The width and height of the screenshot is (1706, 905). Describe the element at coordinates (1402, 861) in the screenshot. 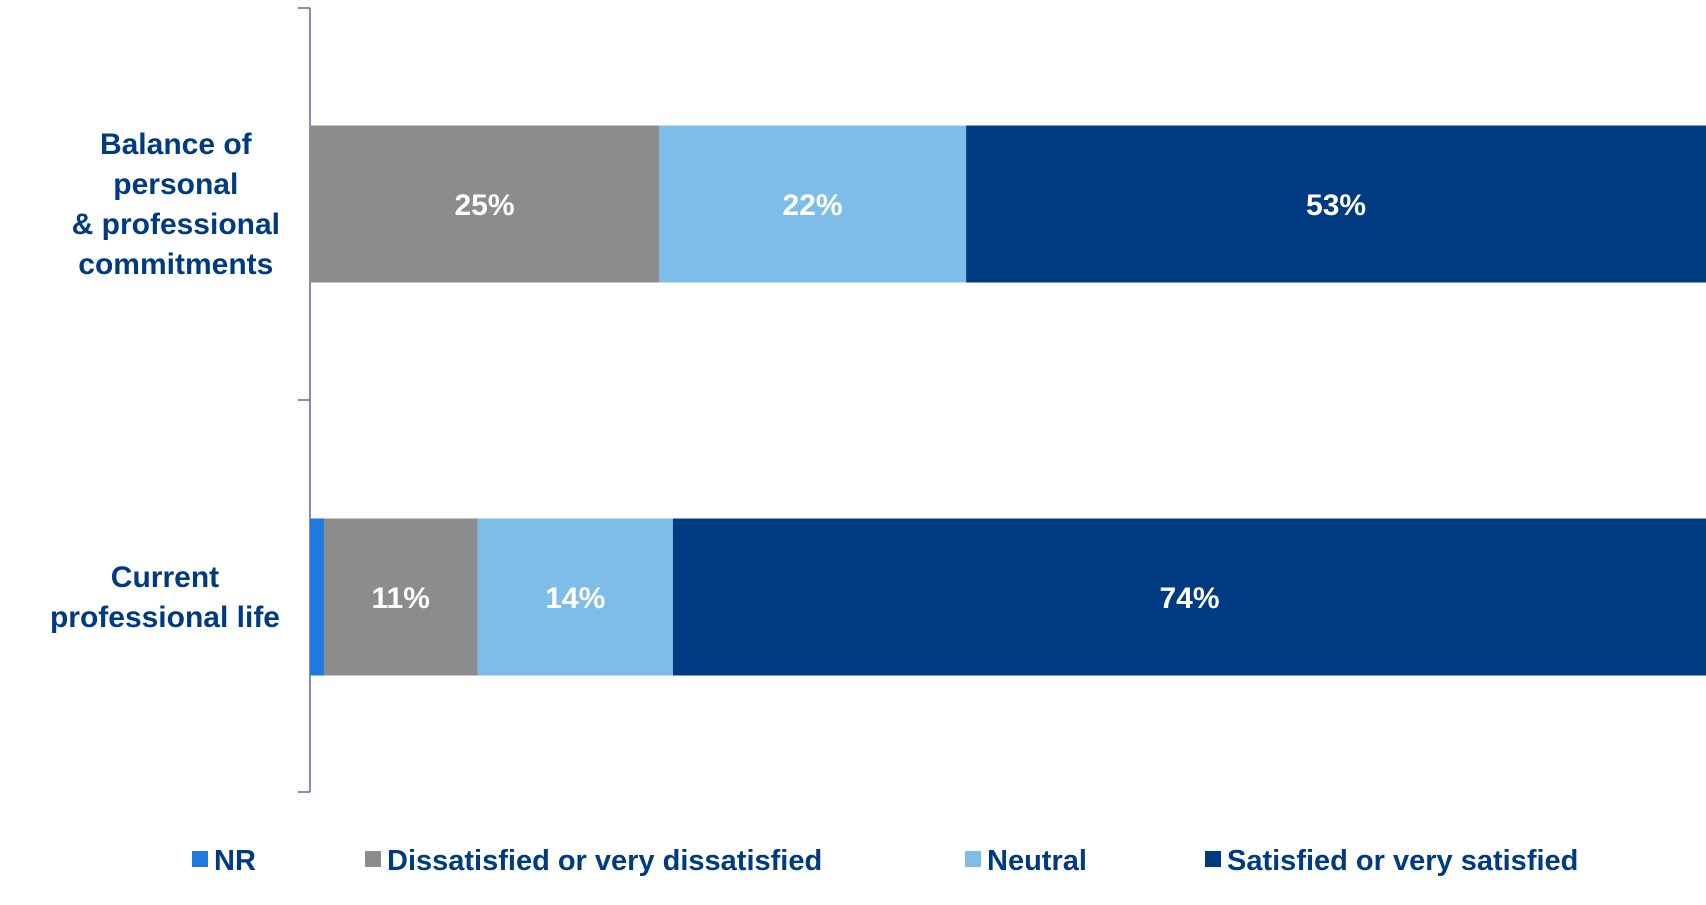

I see `legend-label: Satisfied or very satisfied` at that location.